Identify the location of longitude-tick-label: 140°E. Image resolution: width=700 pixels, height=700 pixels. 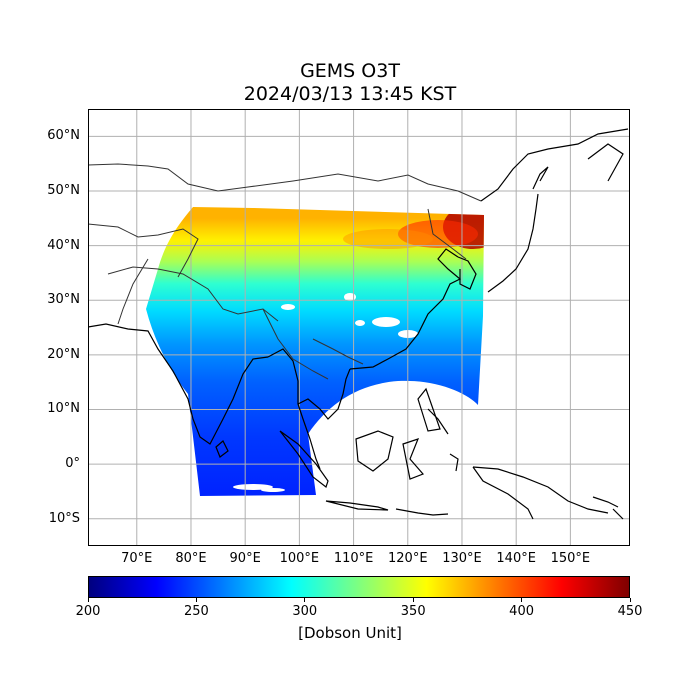
(516, 558).